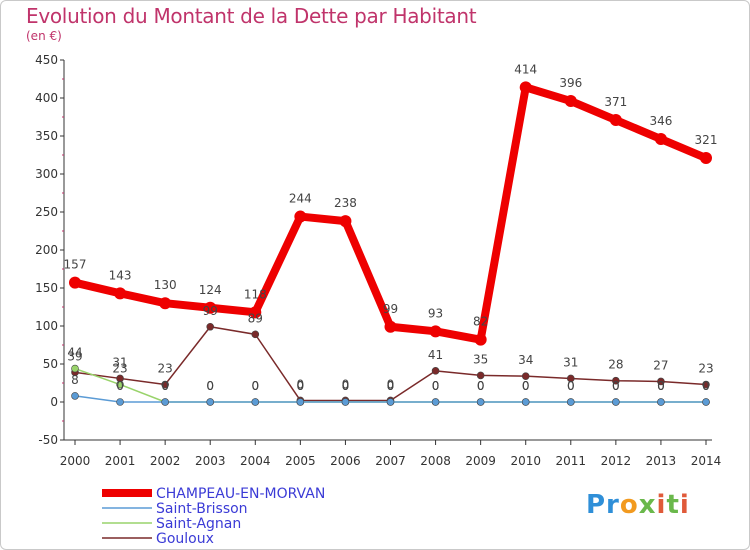  What do you see at coordinates (210, 290) in the screenshot?
I see `data-label-0: 124` at bounding box center [210, 290].